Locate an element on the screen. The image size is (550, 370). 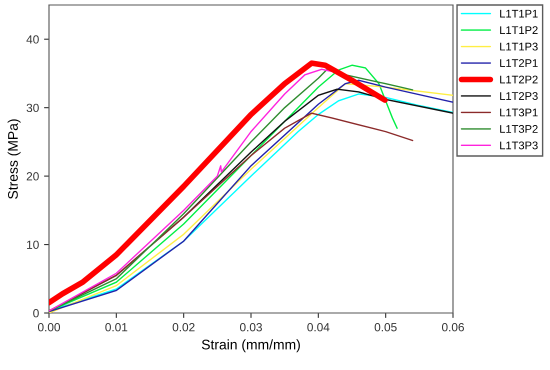
legend-label: L1T1P2 is located at coordinates (519, 30).